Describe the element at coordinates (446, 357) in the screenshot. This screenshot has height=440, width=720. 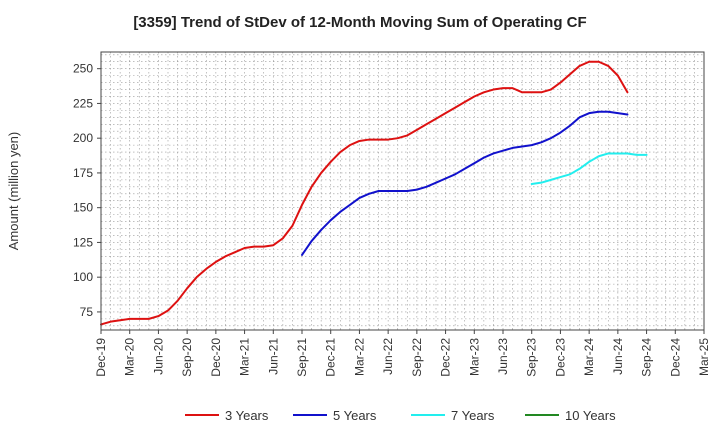
I see `x-tick-label: Dec-22` at that location.